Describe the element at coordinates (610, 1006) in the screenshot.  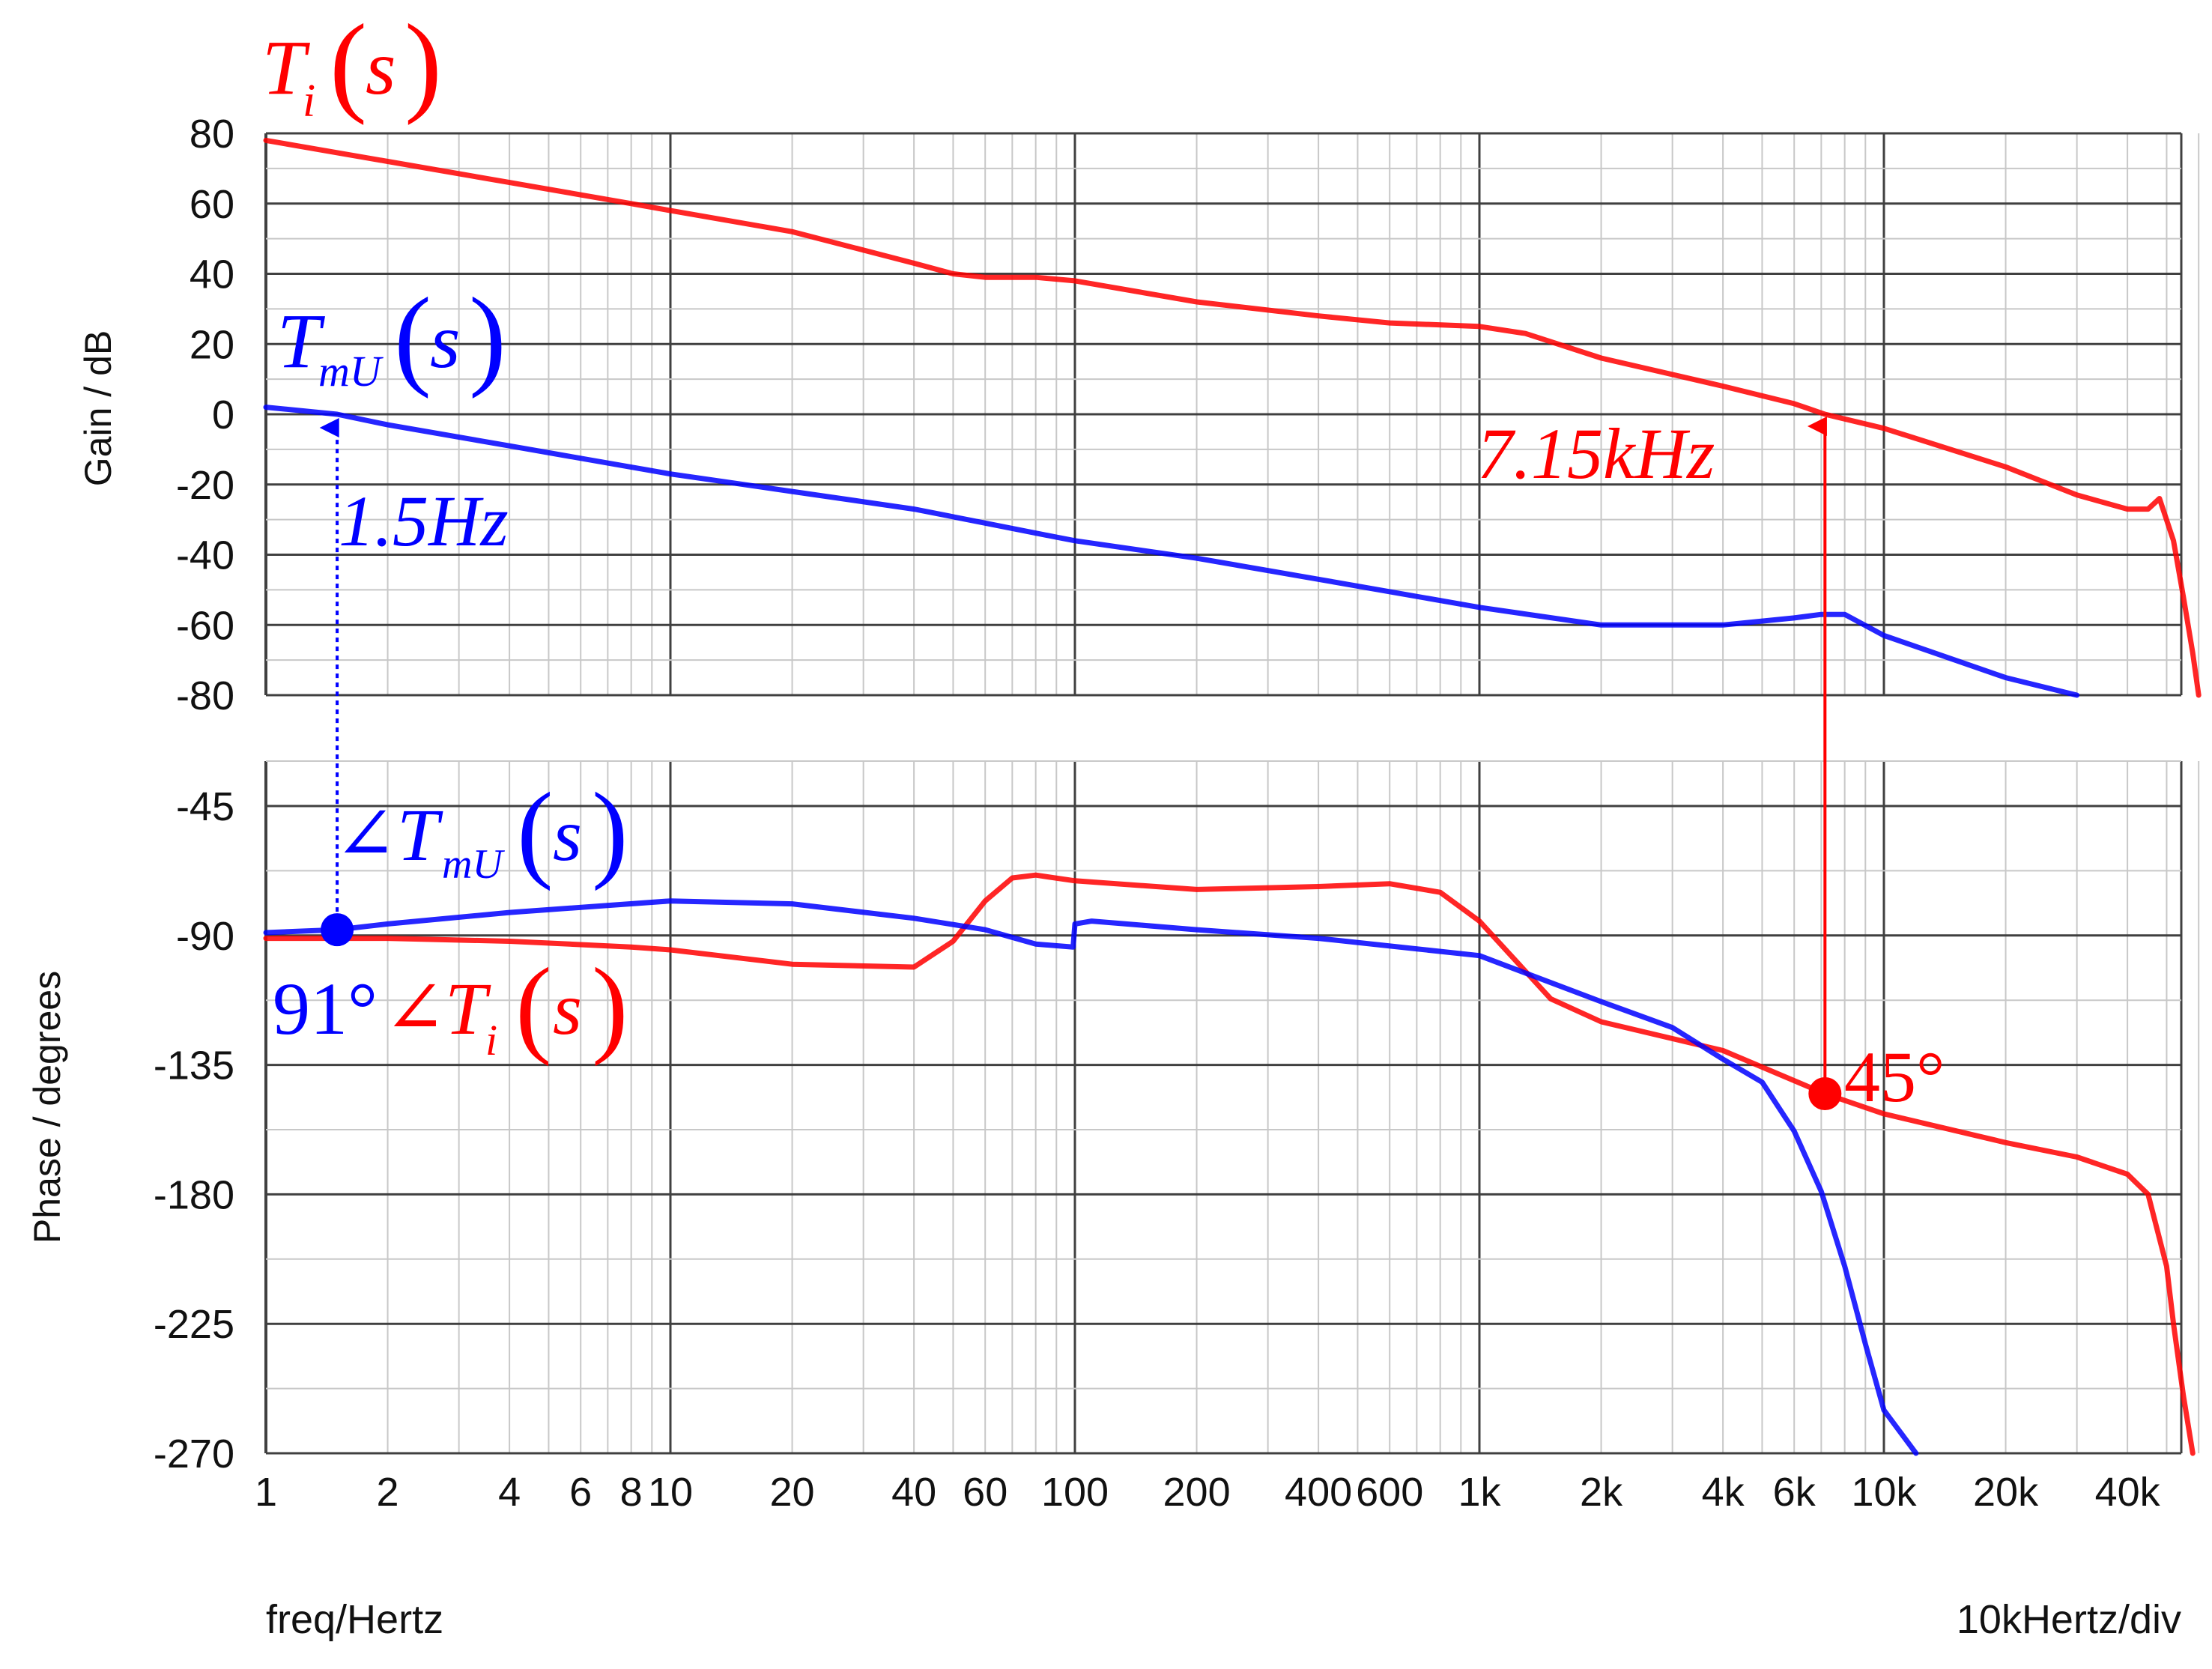
I see `ti-phase-rparen: )` at that location.